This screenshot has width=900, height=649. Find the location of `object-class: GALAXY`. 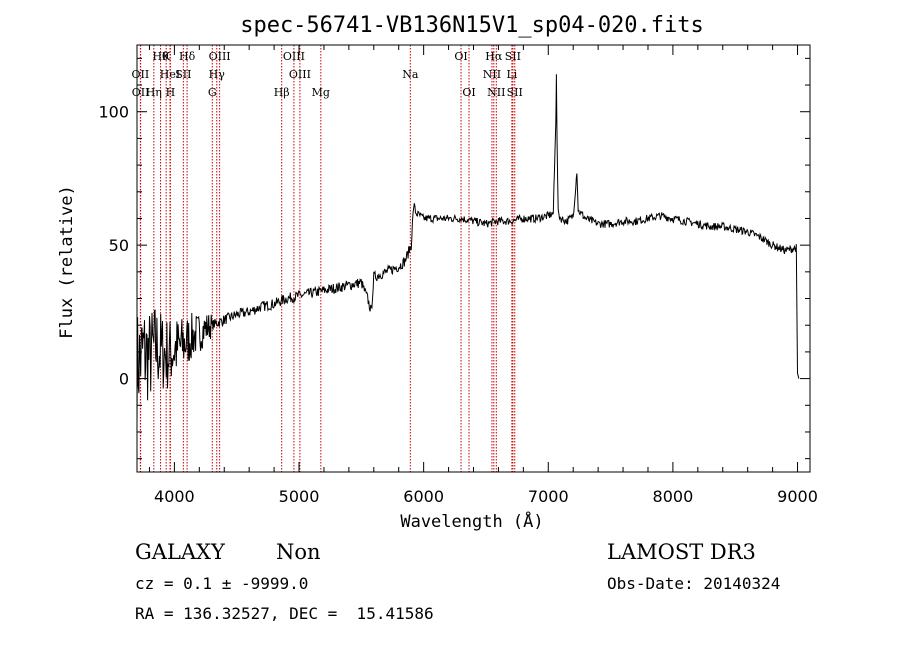

object-class: GALAXY is located at coordinates (180, 552).